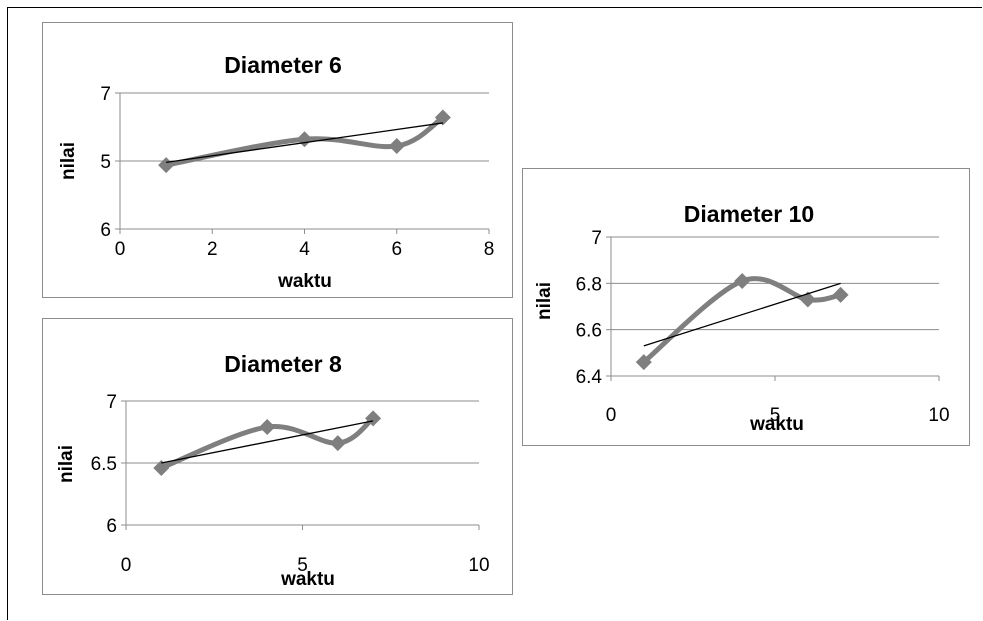 This screenshot has width=983, height=621. What do you see at coordinates (589, 377) in the screenshot?
I see `y-tick-label: 6.4` at bounding box center [589, 377].